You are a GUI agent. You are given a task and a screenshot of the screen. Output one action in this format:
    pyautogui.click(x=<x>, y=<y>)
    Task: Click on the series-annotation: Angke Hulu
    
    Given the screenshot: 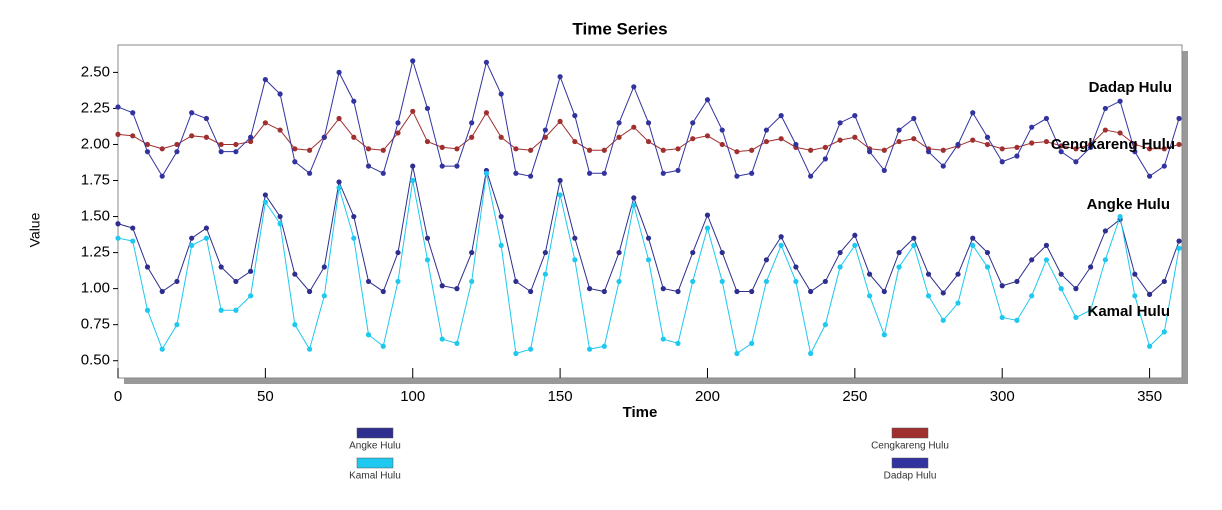 What is the action you would take?
    pyautogui.click(x=1128, y=204)
    